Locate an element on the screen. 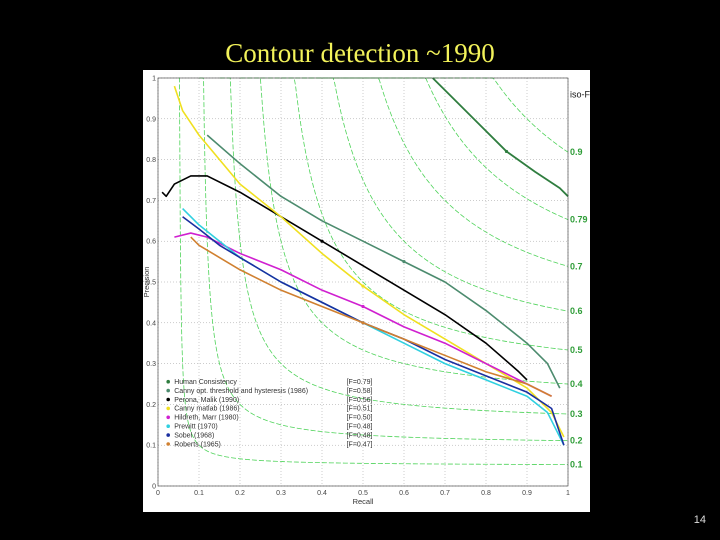 This screenshot has width=720, height=540. x-tick-label: 0.9 is located at coordinates (527, 493).